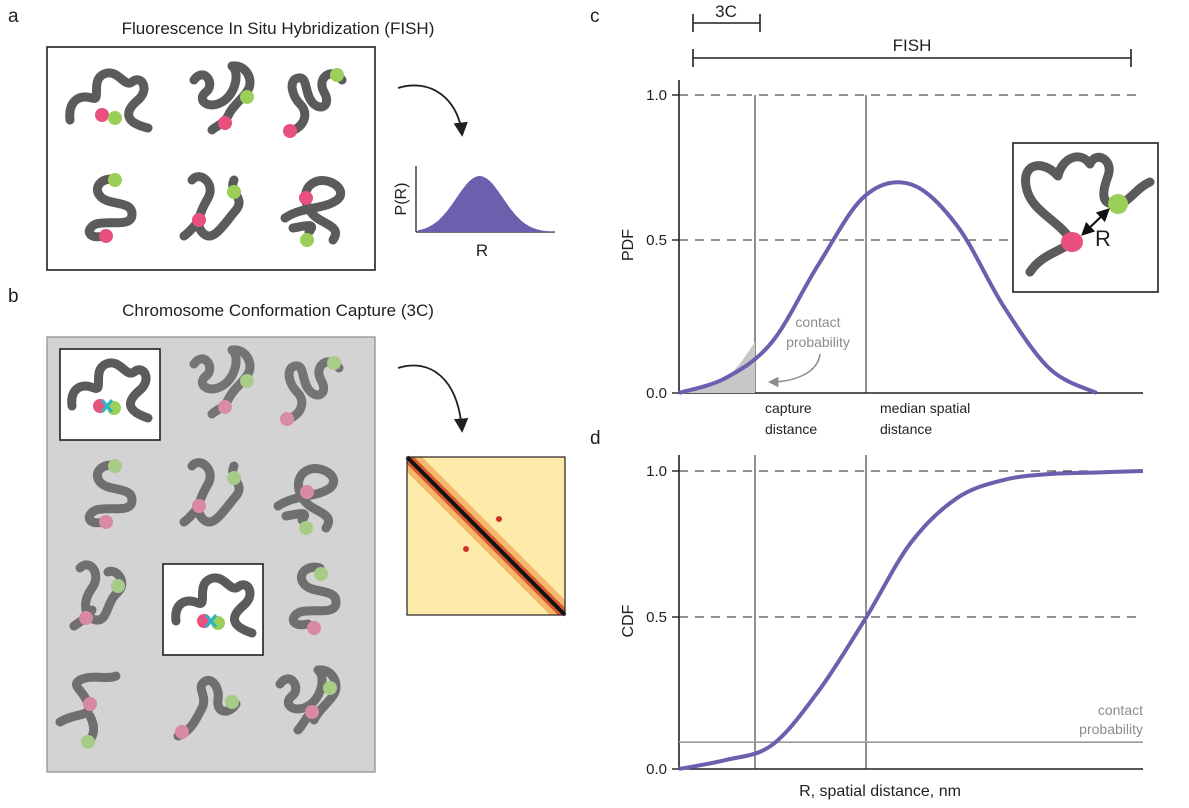  What do you see at coordinates (628, 620) in the screenshot?
I see `cdf-ylabel: CDF` at bounding box center [628, 620].